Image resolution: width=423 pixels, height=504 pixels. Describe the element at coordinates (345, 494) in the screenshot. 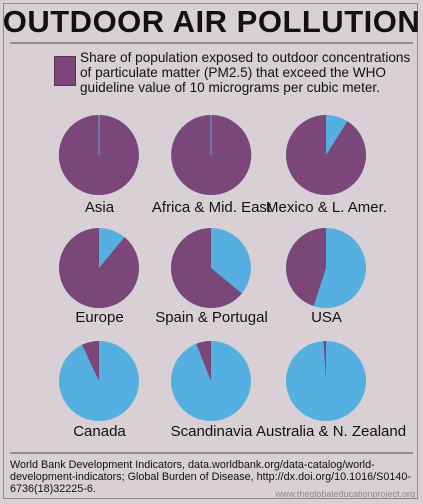

I see `footer-url: www.theglobaleducationproject.org` at that location.